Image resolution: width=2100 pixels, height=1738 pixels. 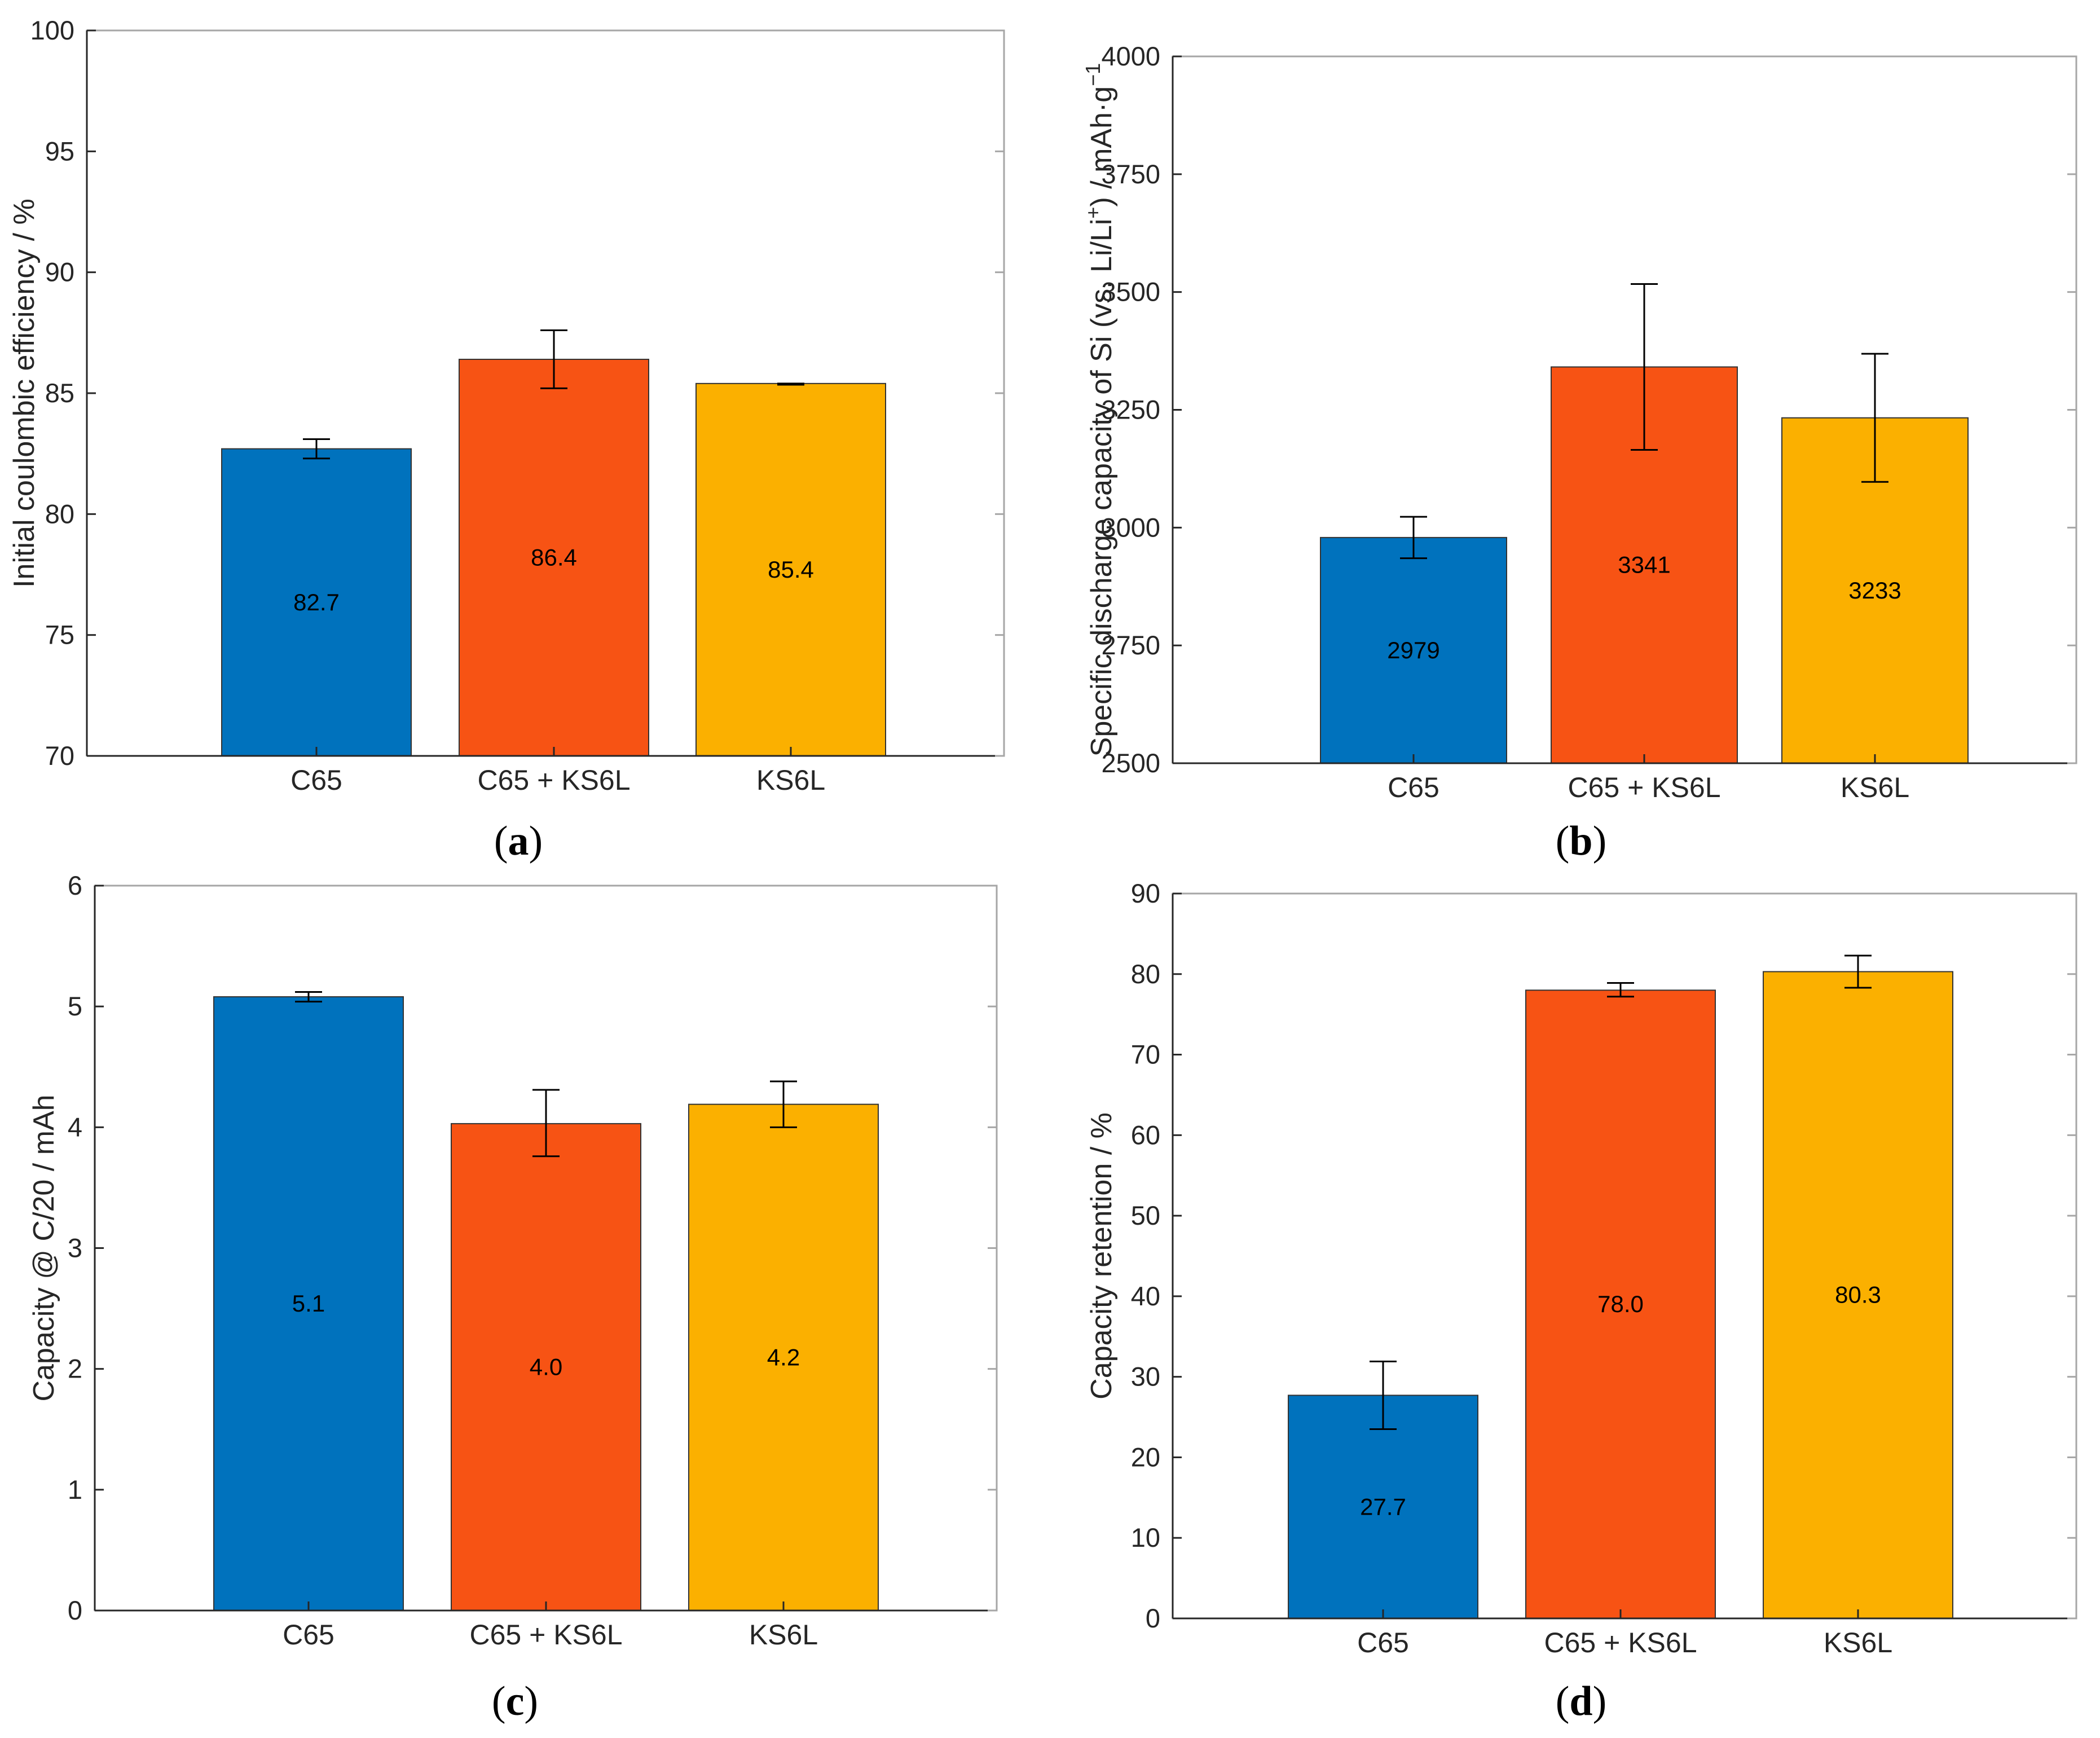 I want to click on y-tick-label: 3500, so click(x=1131, y=292).